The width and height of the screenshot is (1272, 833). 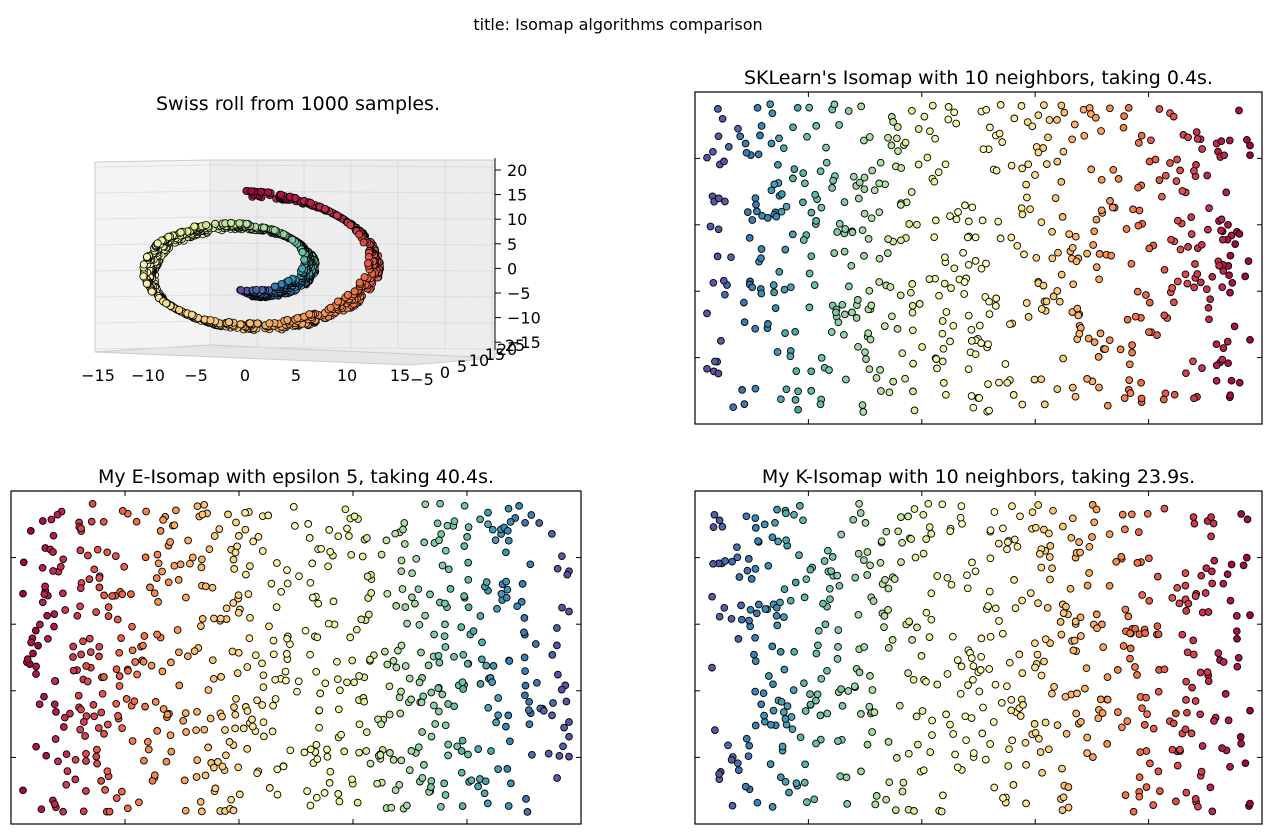 I want to click on z-tick-label: 5, so click(x=512, y=244).